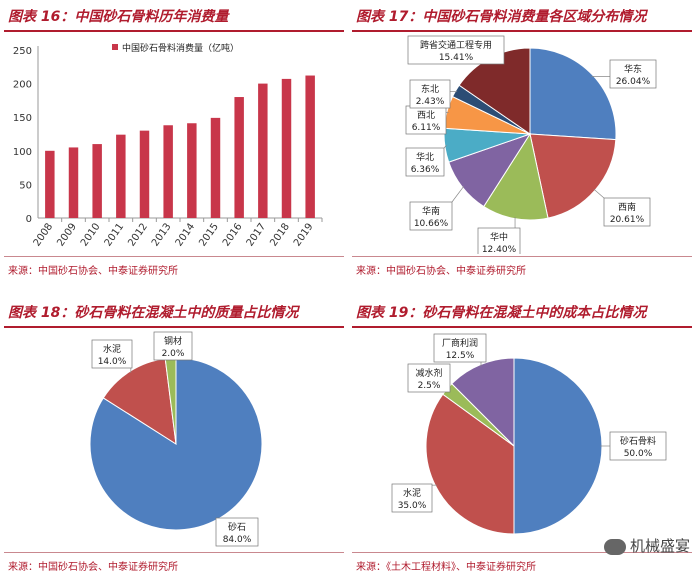 This screenshot has width=700, height=578. I want to click on pie-chart-cost-share: 砂石骨料 50.0% 水泥 35.0% 减水剂 2.5% 厂商利润 12.5%, so click(529, 434).